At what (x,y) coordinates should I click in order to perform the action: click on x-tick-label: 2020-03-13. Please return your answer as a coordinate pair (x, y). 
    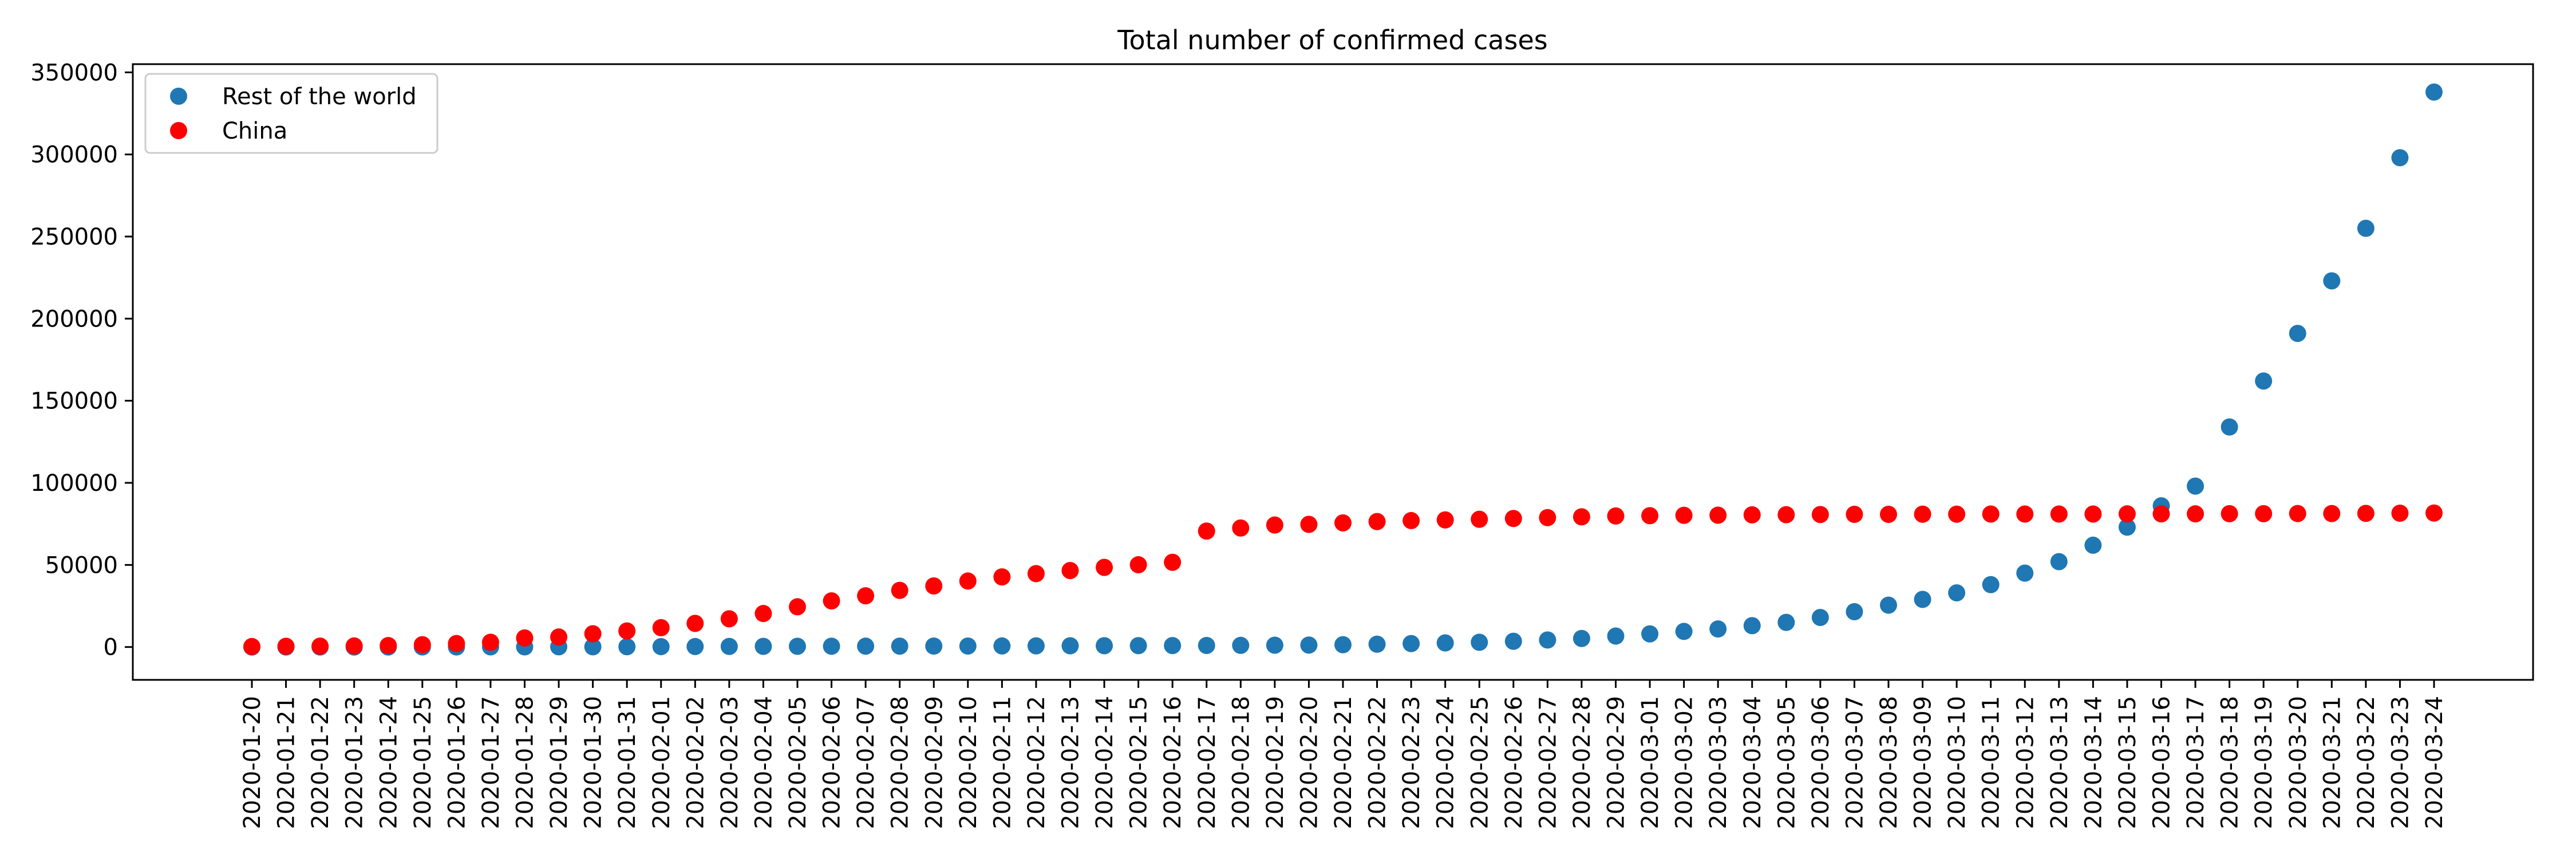
    Looking at the image, I should click on (2059, 762).